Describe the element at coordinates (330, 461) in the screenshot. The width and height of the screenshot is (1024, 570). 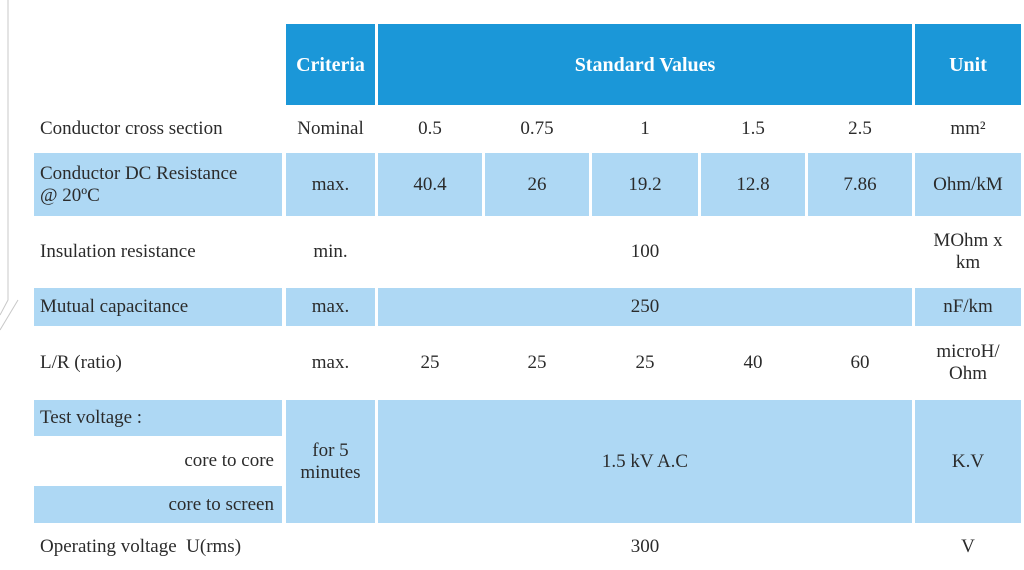
I see `criteria-test-voltage: for 5 minutes` at that location.